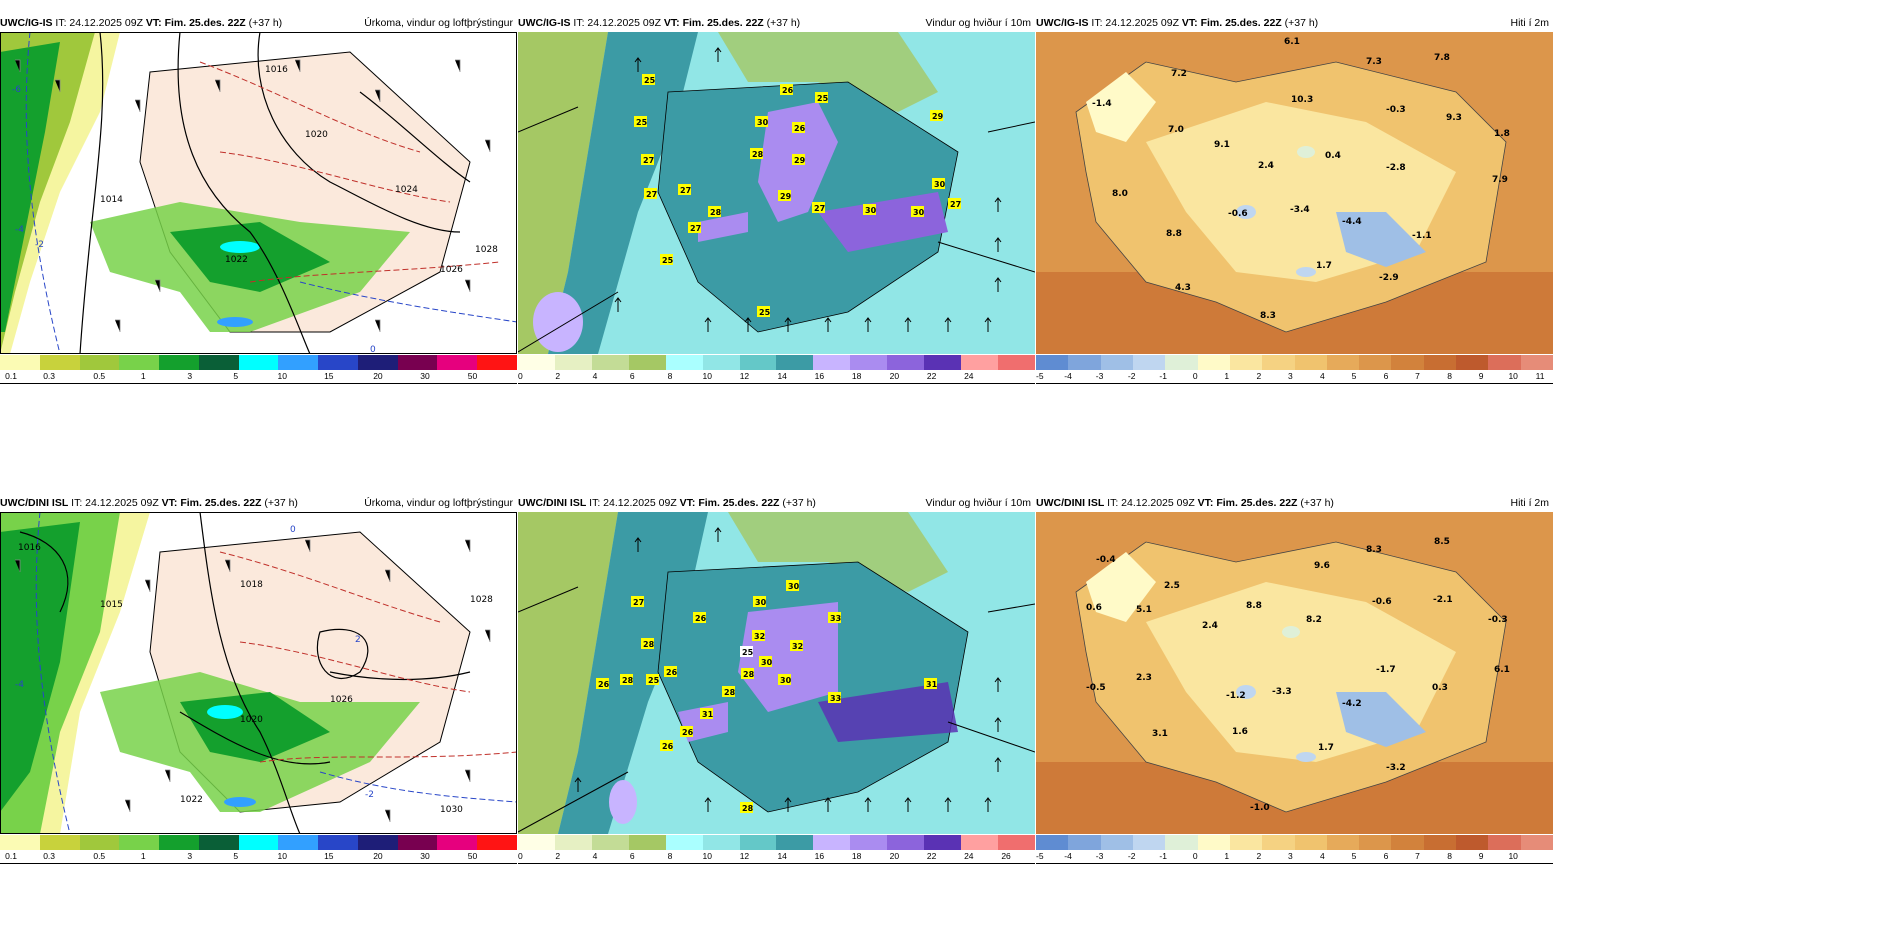 The image size is (1900, 950). What do you see at coordinates (788, 669) in the screenshot?
I see `wind-arrows` at bounding box center [788, 669].